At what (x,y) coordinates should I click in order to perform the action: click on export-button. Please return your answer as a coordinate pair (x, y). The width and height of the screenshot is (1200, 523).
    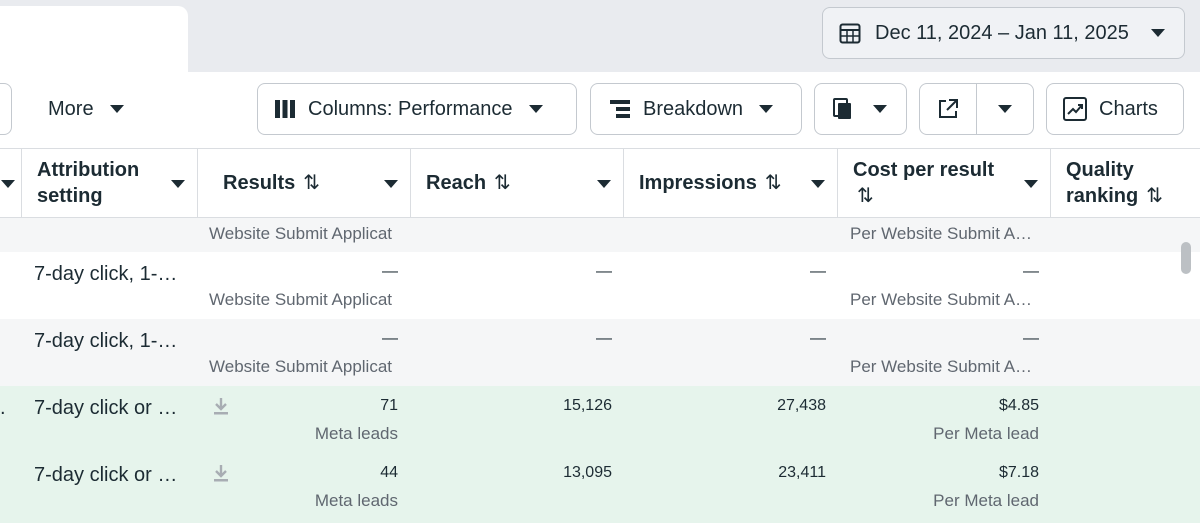
    Looking at the image, I should click on (948, 109).